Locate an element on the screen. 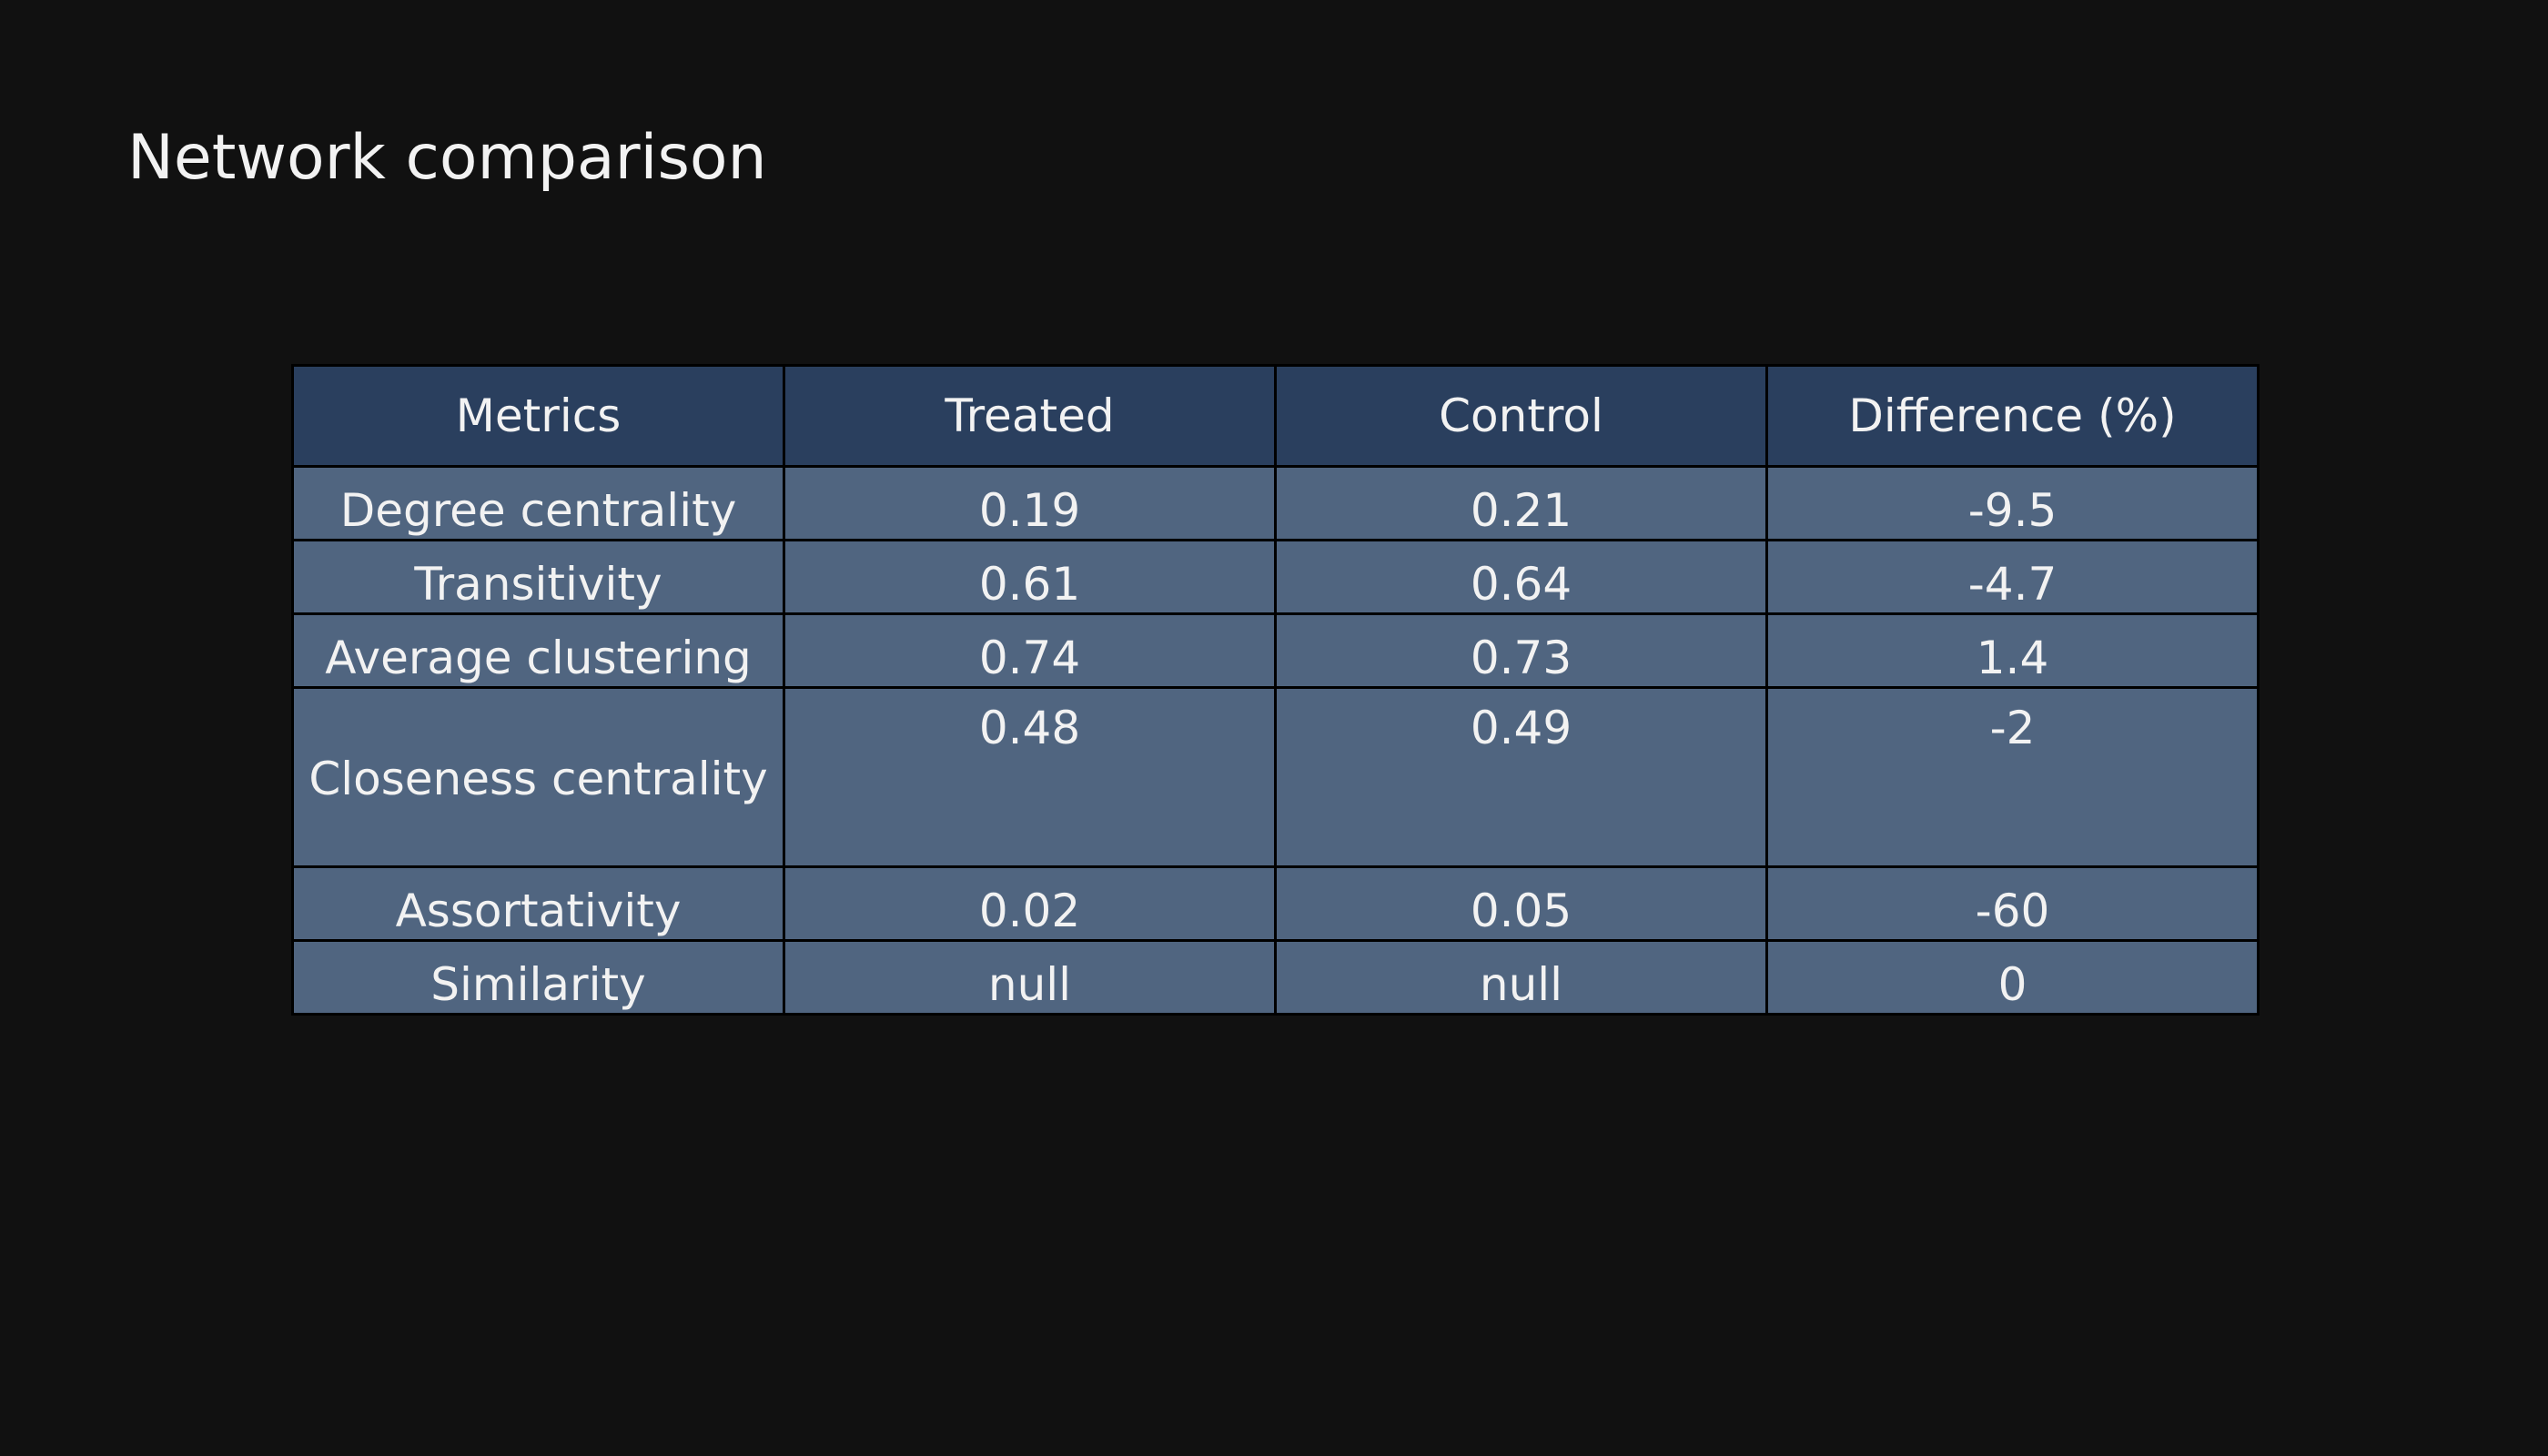  difference-cell: 1.4 is located at coordinates (2013, 650).